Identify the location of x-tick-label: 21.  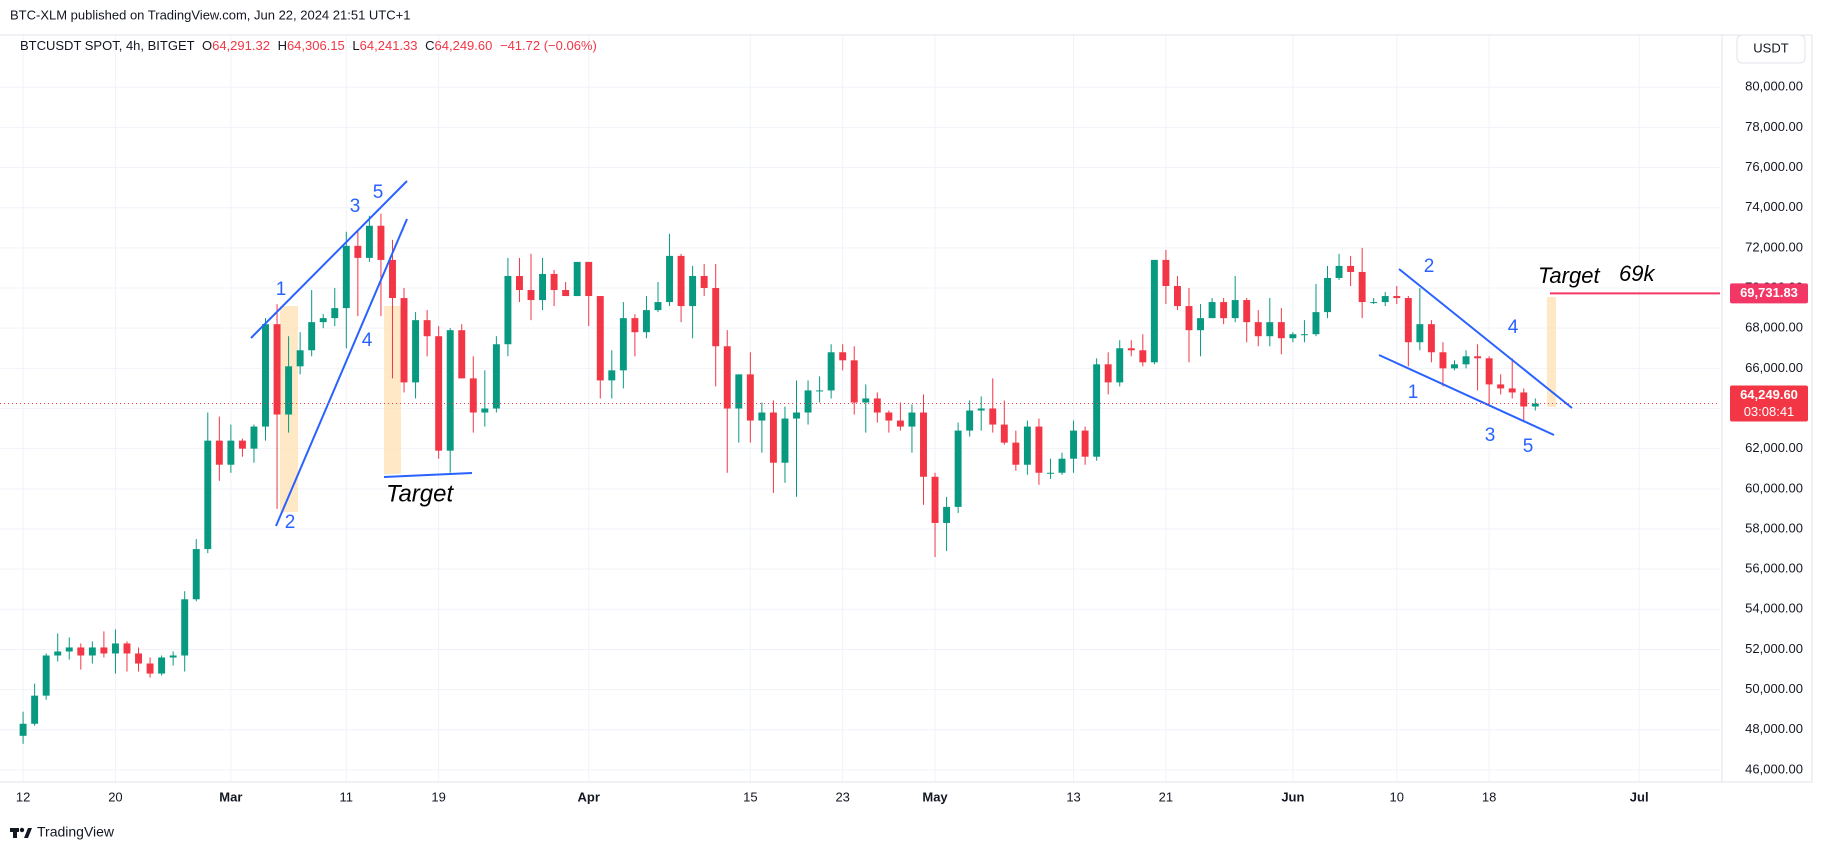
(1166, 796).